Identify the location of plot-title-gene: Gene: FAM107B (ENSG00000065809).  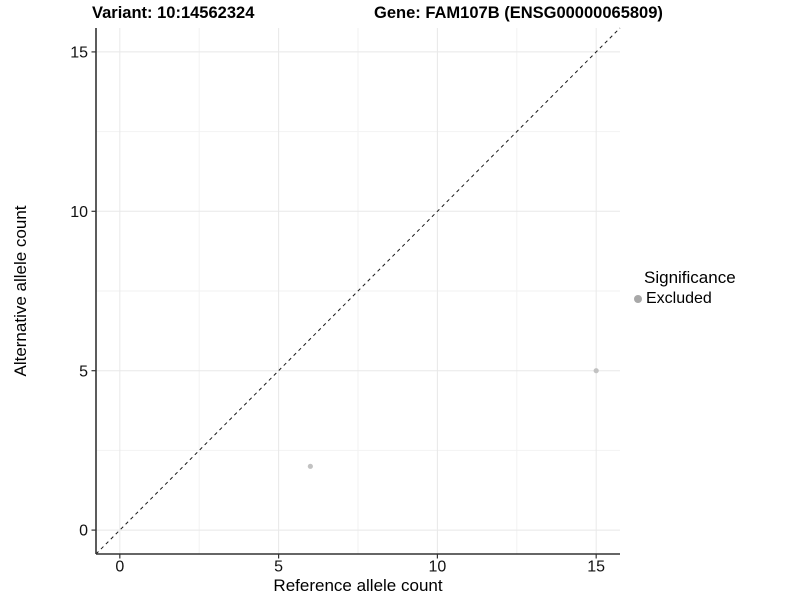
(518, 13).